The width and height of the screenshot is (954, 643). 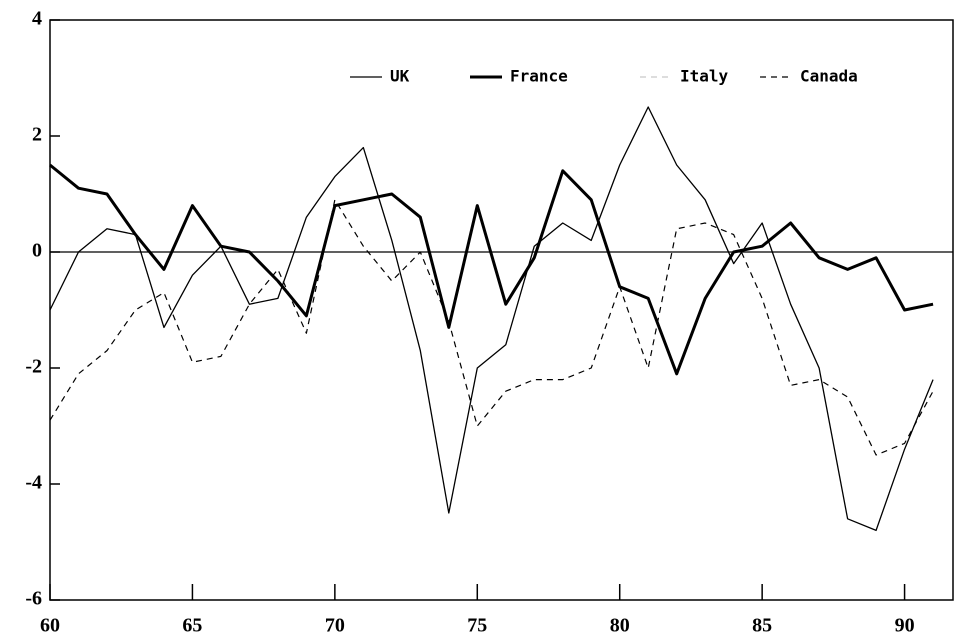 What do you see at coordinates (33, 483) in the screenshot?
I see `y-tick-label: -4` at bounding box center [33, 483].